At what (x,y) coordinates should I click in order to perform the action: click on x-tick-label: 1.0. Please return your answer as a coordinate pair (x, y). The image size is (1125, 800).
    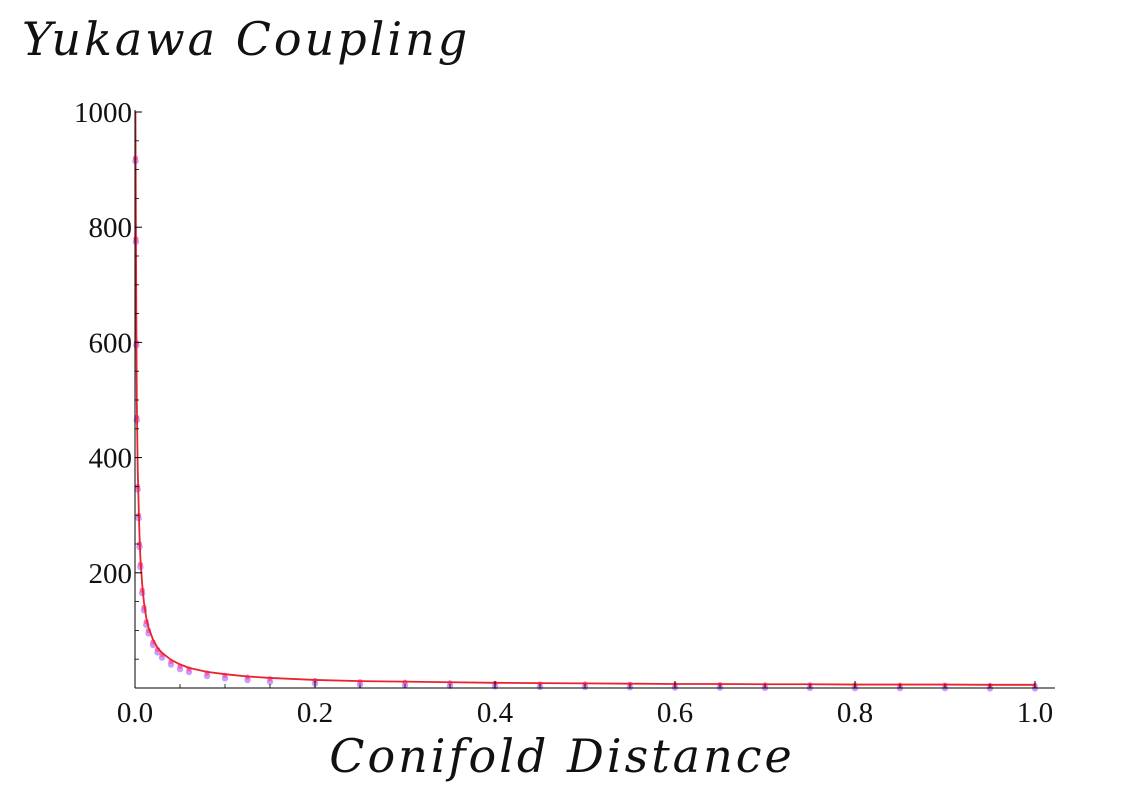
    Looking at the image, I should click on (1035, 713).